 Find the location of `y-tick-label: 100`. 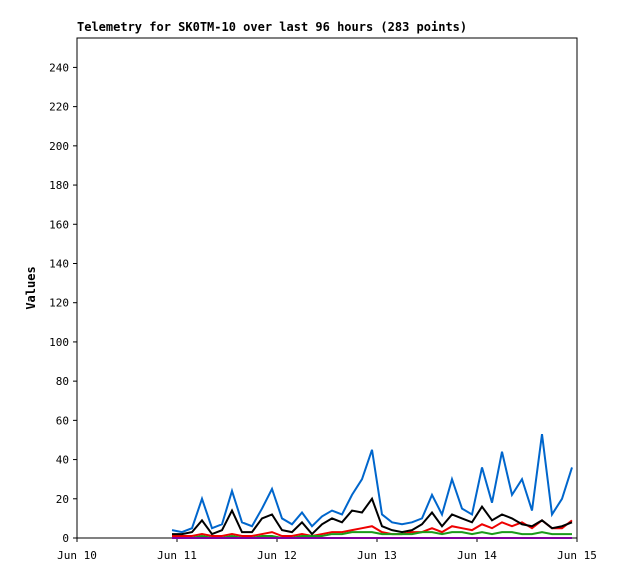

y-tick-label: 100 is located at coordinates (59, 342).